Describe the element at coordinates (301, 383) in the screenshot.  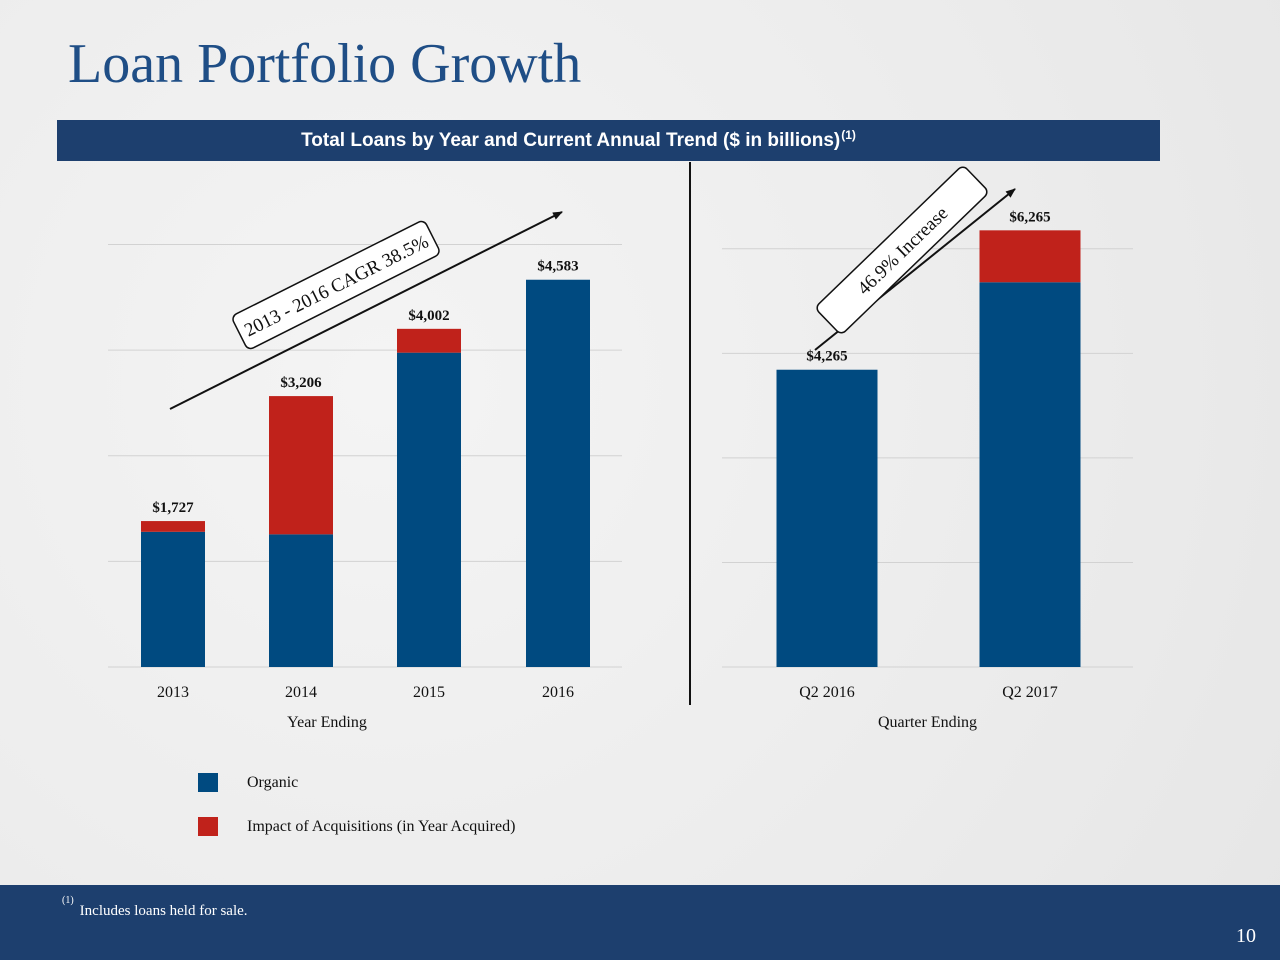
I see `data-label: $3,206` at that location.